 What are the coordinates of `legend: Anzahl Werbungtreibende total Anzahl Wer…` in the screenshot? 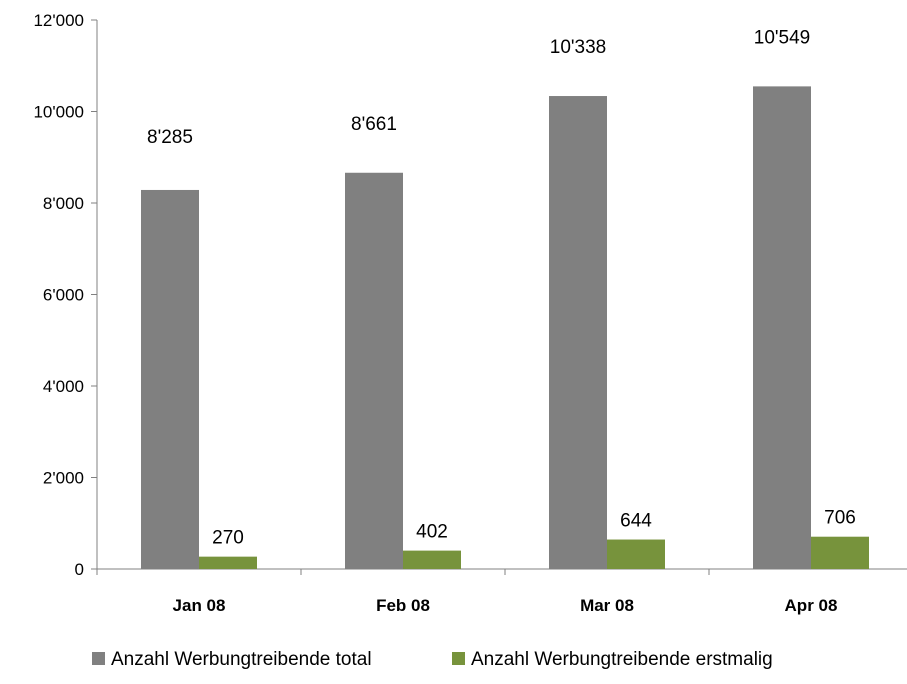 It's located at (432, 659).